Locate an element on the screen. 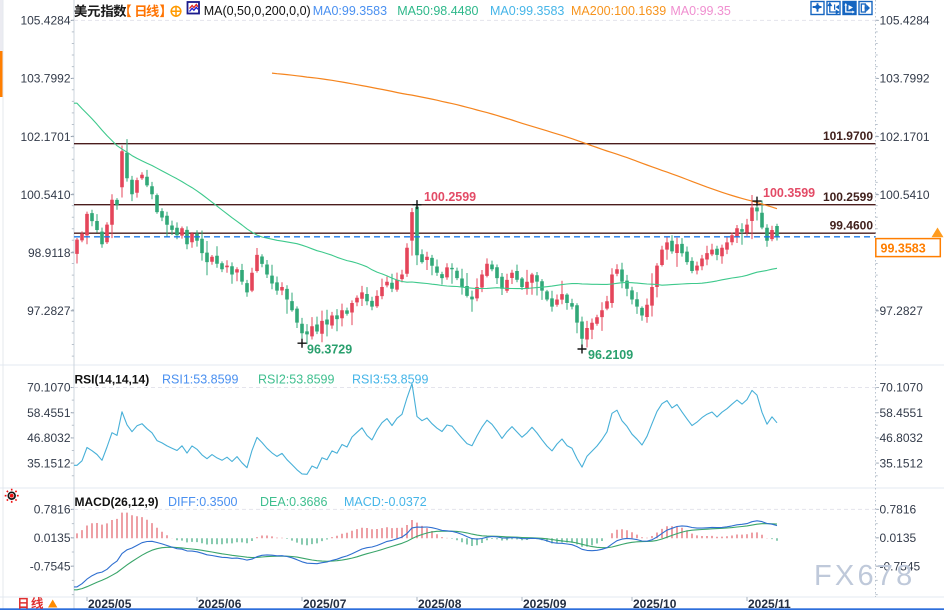 Image resolution: width=944 pixels, height=610 pixels. svg-text: DIFF:0.3500 is located at coordinates (203, 502).